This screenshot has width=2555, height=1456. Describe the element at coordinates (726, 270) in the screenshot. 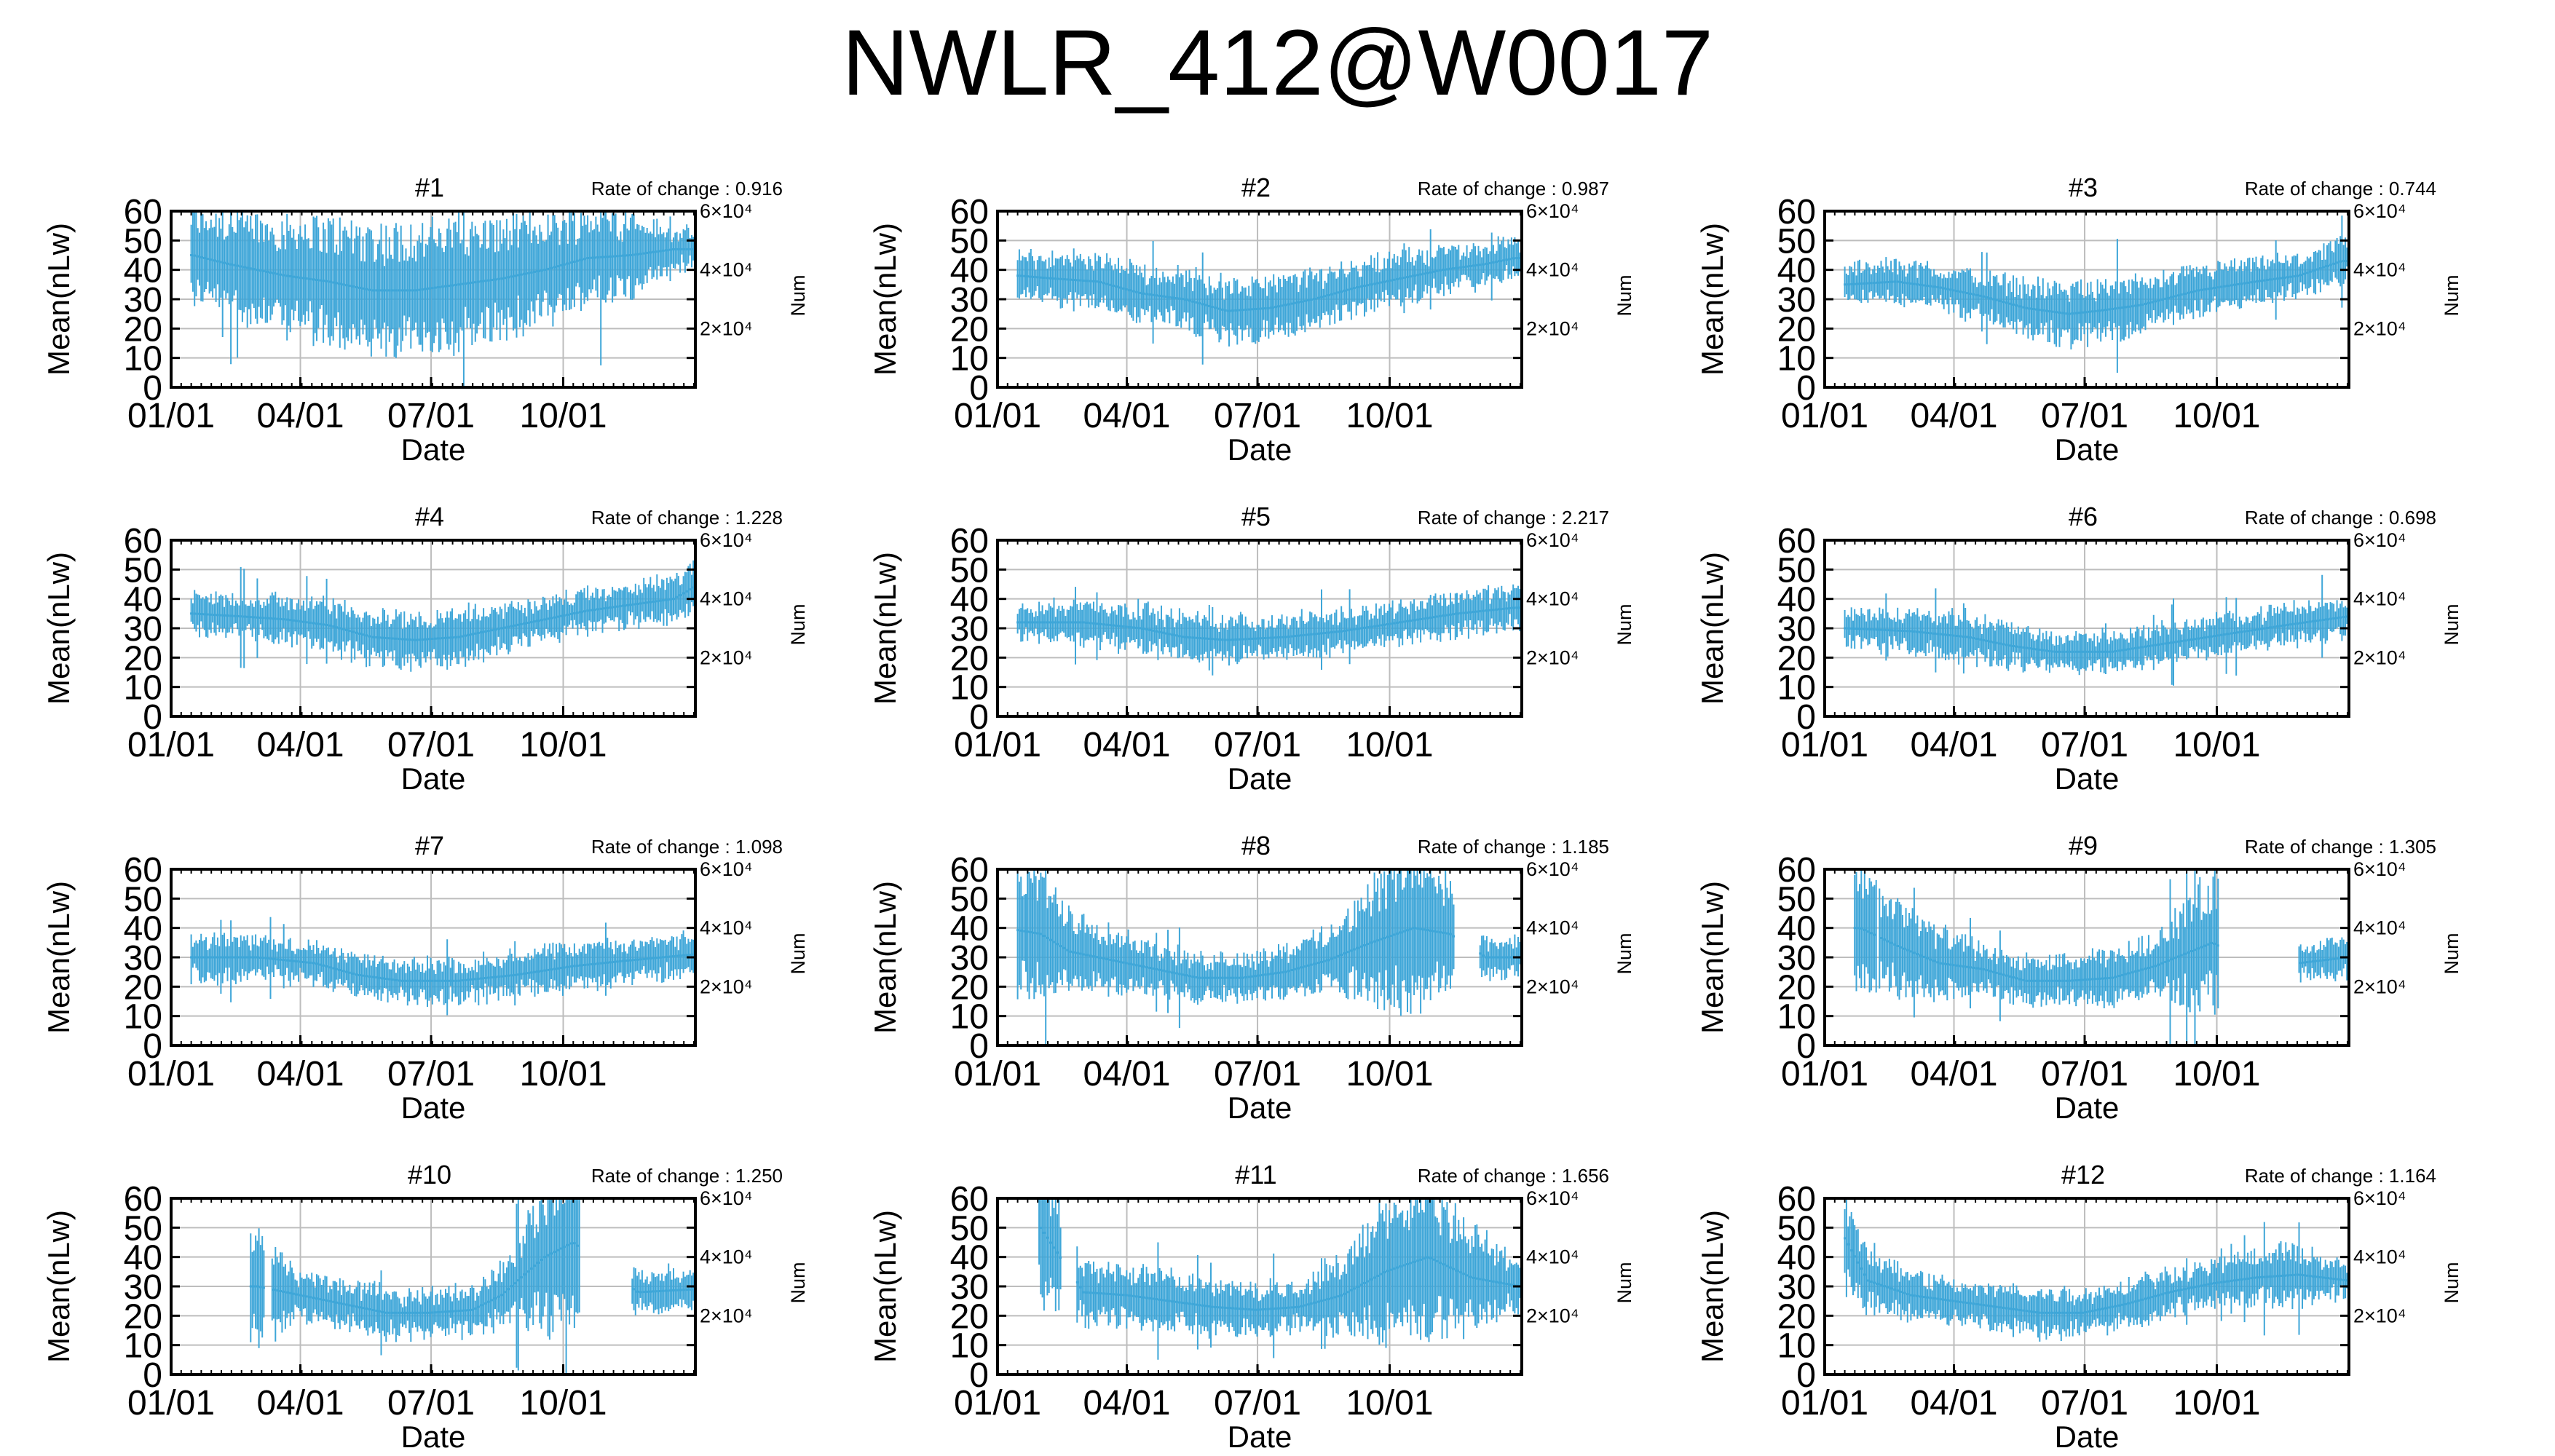

I see `y2-tick-label: 4×10⁴` at that location.